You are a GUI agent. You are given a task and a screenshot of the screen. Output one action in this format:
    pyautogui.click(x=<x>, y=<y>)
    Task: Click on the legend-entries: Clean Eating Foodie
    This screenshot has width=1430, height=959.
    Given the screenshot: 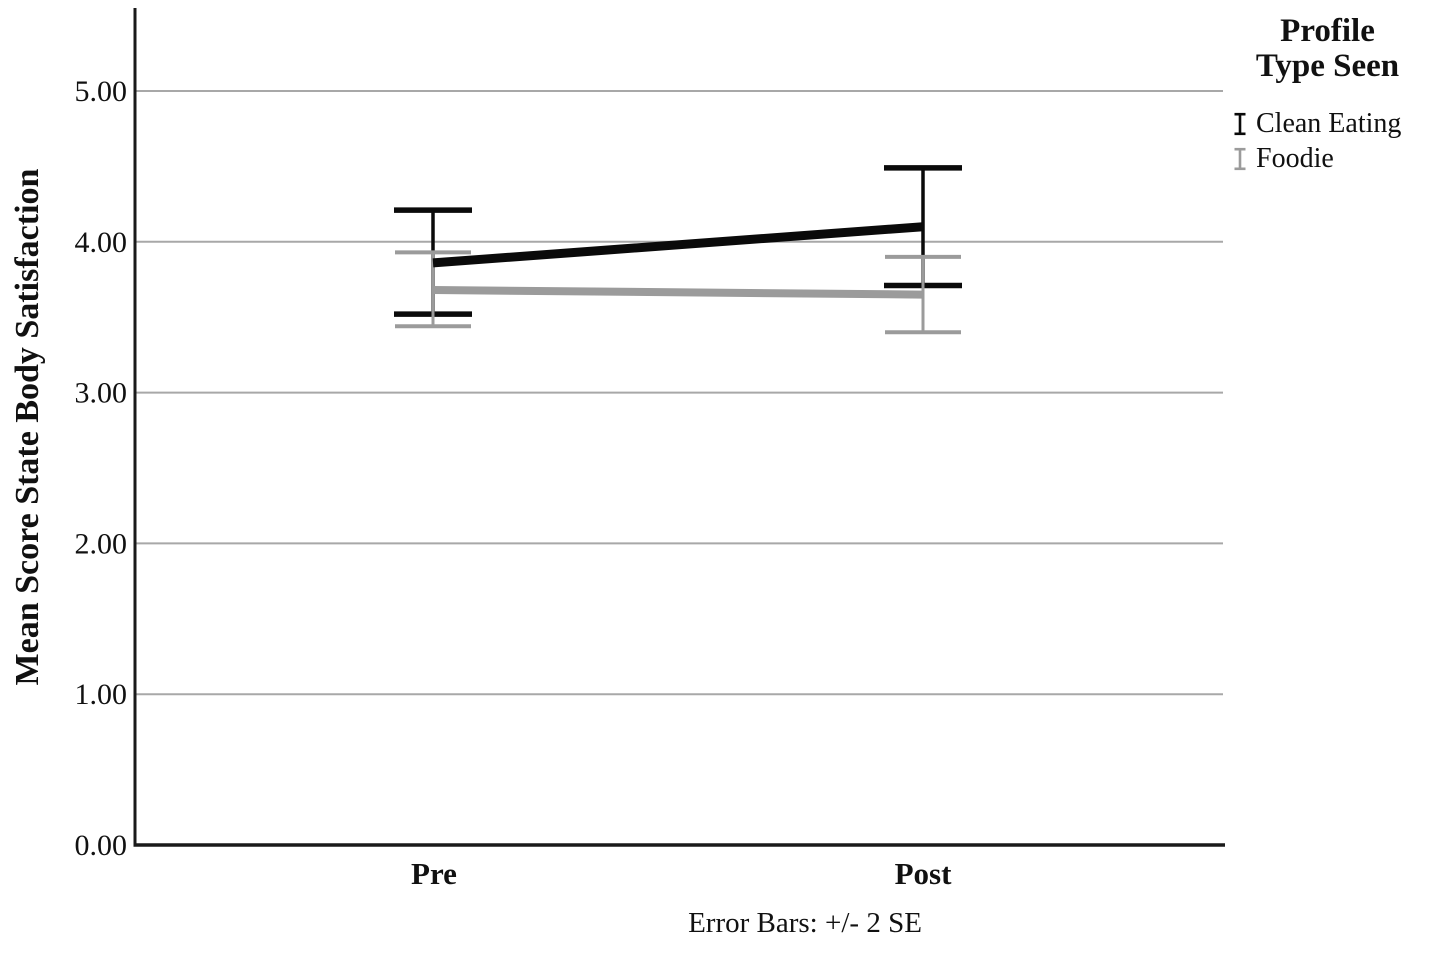 What is the action you would take?
    pyautogui.click(x=1327, y=141)
    